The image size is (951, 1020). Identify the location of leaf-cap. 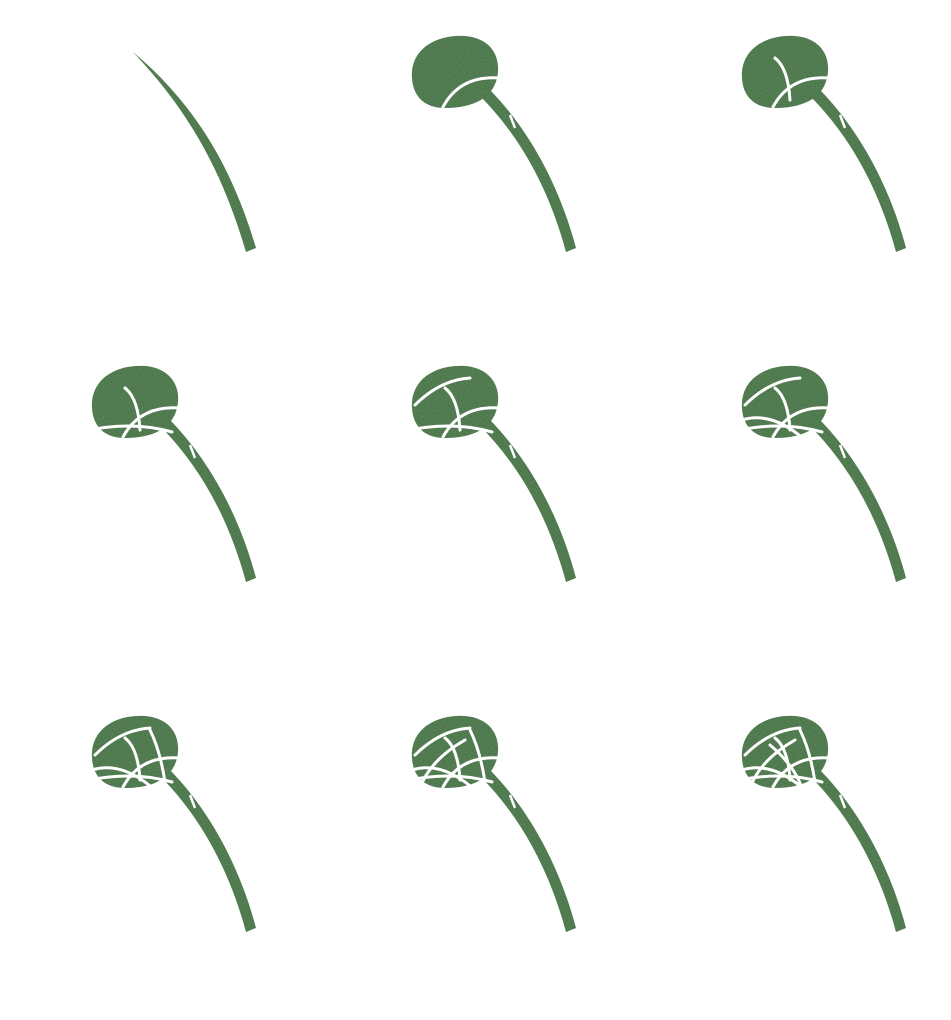
(455, 71).